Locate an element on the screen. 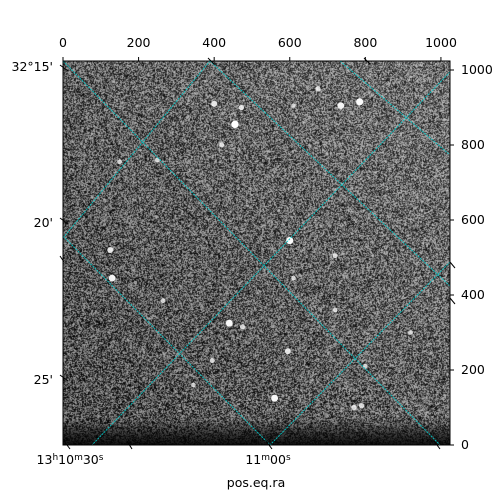 The height and width of the screenshot is (500, 500). top-tick-label: 200 is located at coordinates (139, 42).